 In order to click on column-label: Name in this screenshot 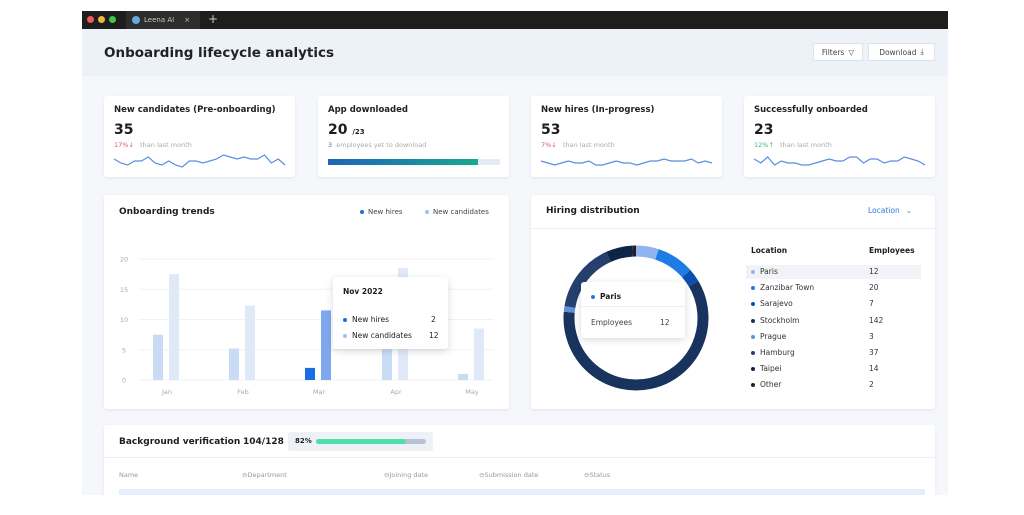, I will do `click(129, 475)`.